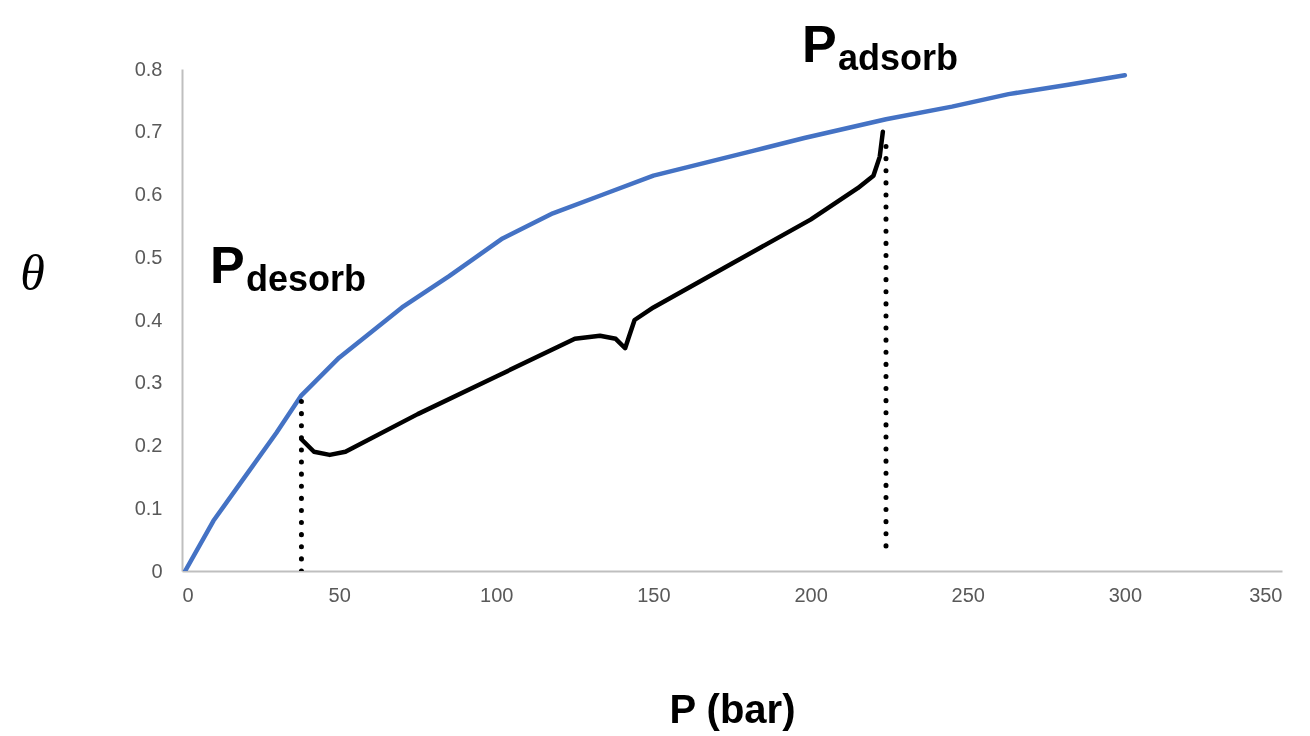 The height and width of the screenshot is (736, 1310). Describe the element at coordinates (148, 319) in the screenshot. I see `y-tick-label: 0.4` at that location.